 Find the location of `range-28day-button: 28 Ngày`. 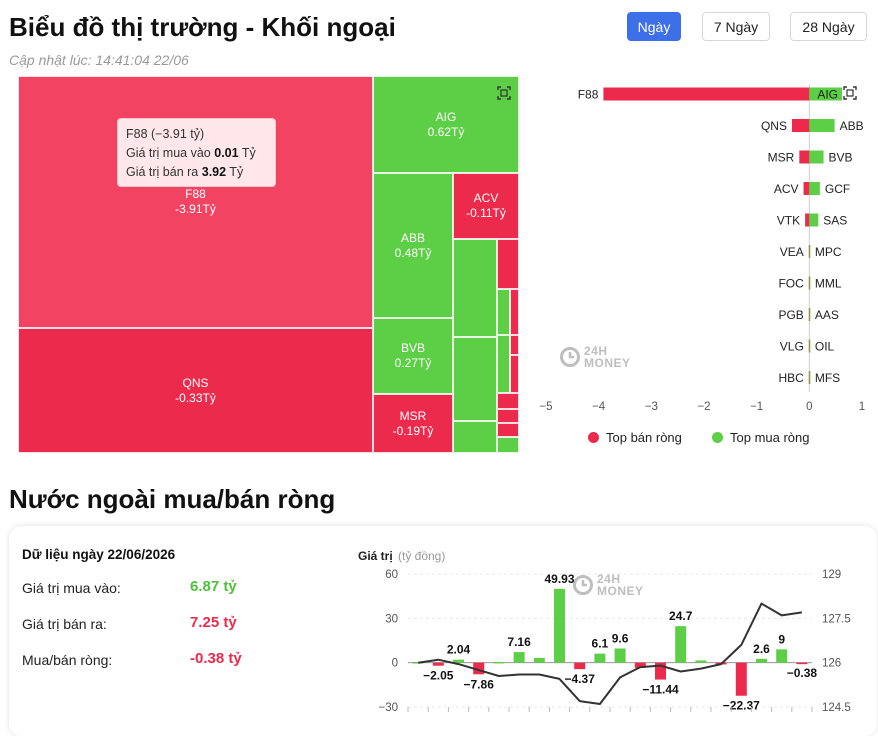

range-28day-button: 28 Ngày is located at coordinates (828, 26).